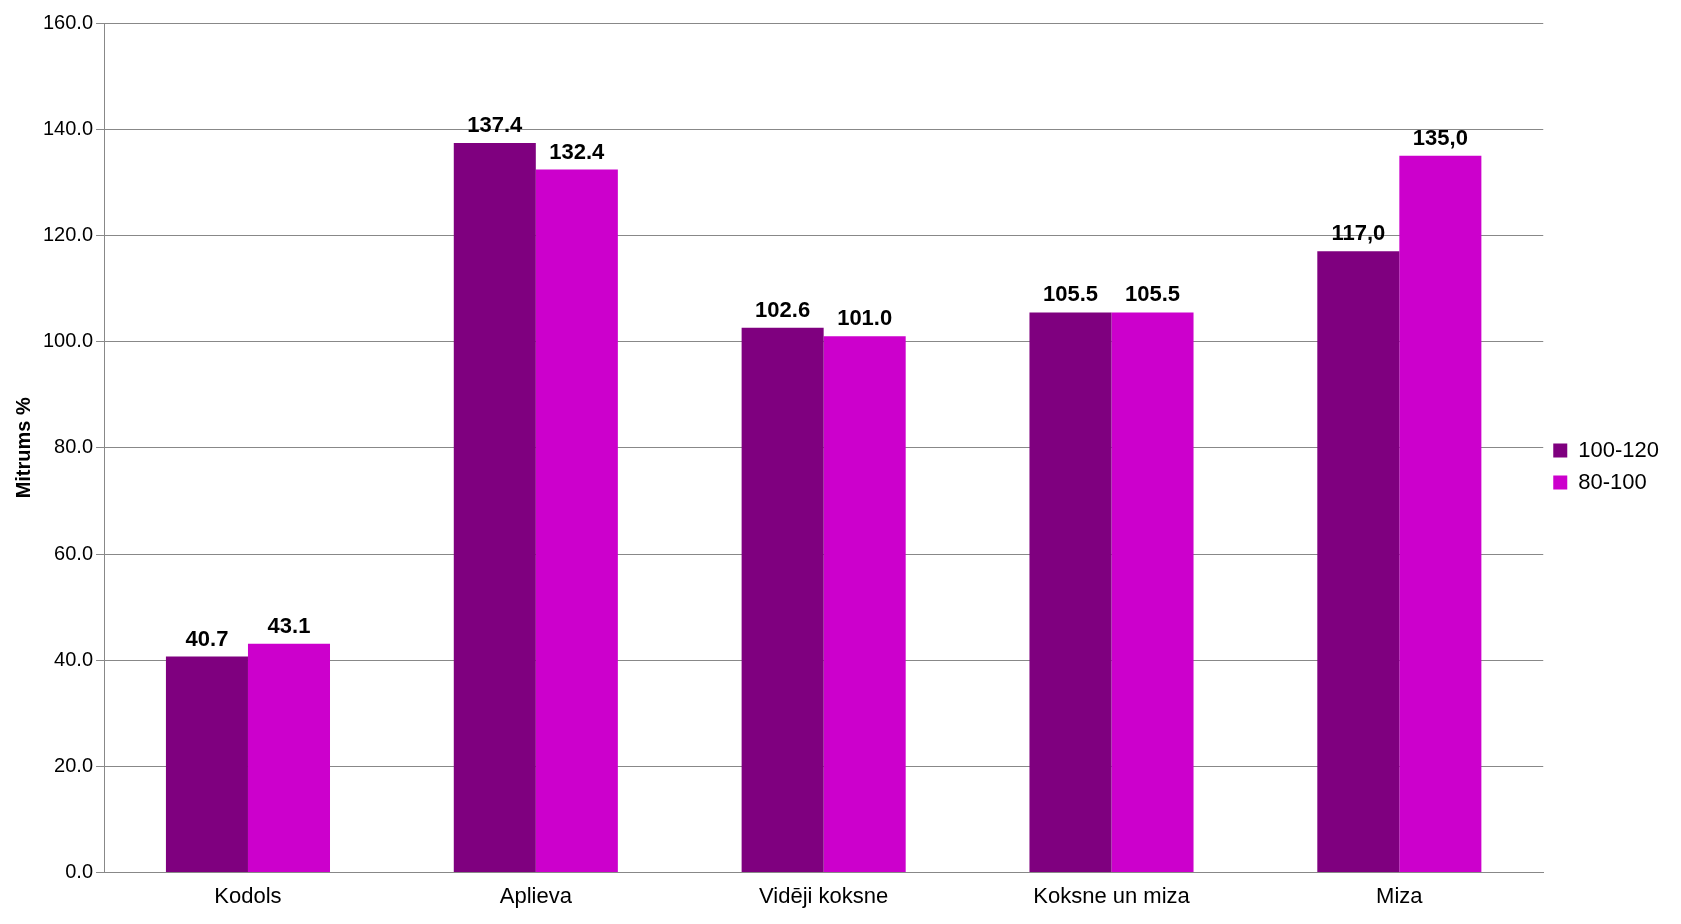 Image resolution: width=1681 pixels, height=924 pixels. What do you see at coordinates (74, 764) in the screenshot?
I see `y-tick-label: 20.0` at bounding box center [74, 764].